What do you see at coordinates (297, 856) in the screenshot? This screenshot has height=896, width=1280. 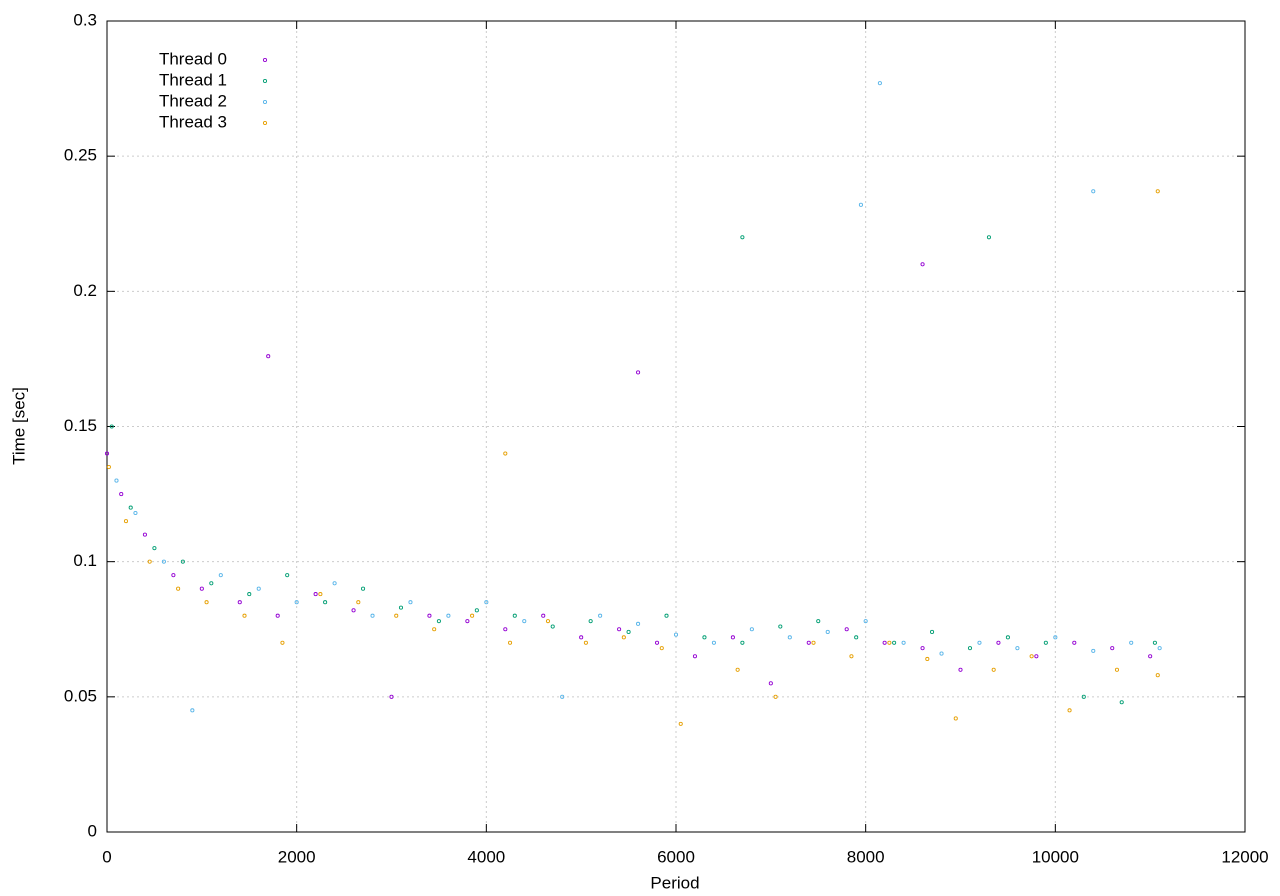 I see `x-tick-label: 2000` at bounding box center [297, 856].